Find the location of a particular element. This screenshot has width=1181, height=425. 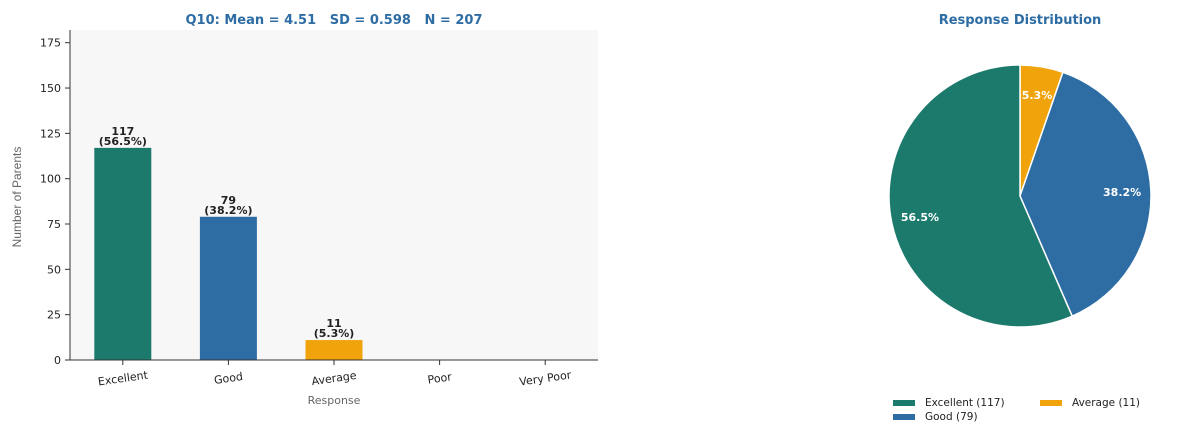

bar-excellent is located at coordinates (123, 253).